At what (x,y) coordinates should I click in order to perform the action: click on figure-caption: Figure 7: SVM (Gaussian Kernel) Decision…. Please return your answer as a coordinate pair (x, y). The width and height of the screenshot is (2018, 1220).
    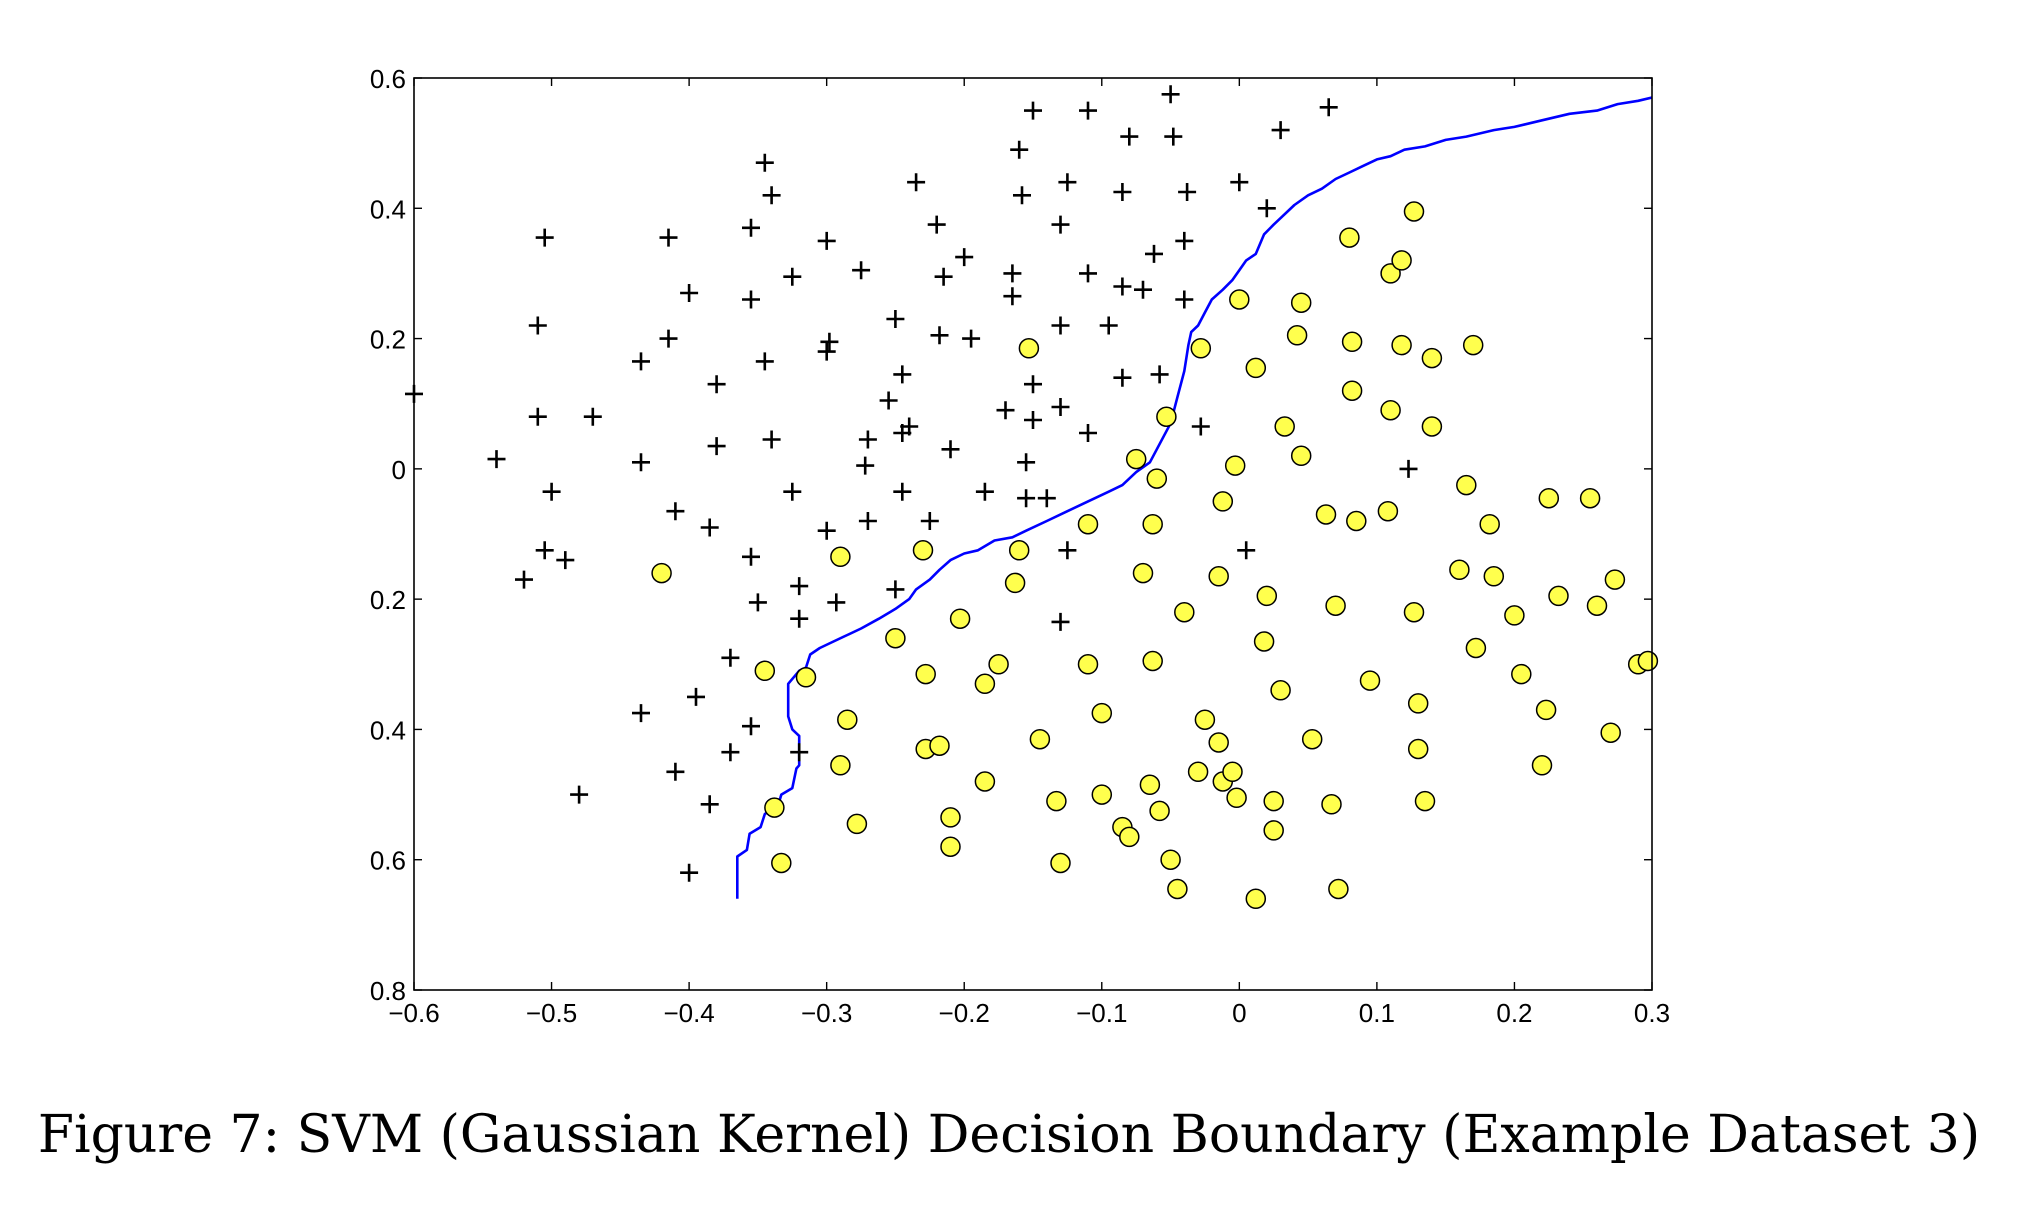
    Looking at the image, I should click on (1009, 1135).